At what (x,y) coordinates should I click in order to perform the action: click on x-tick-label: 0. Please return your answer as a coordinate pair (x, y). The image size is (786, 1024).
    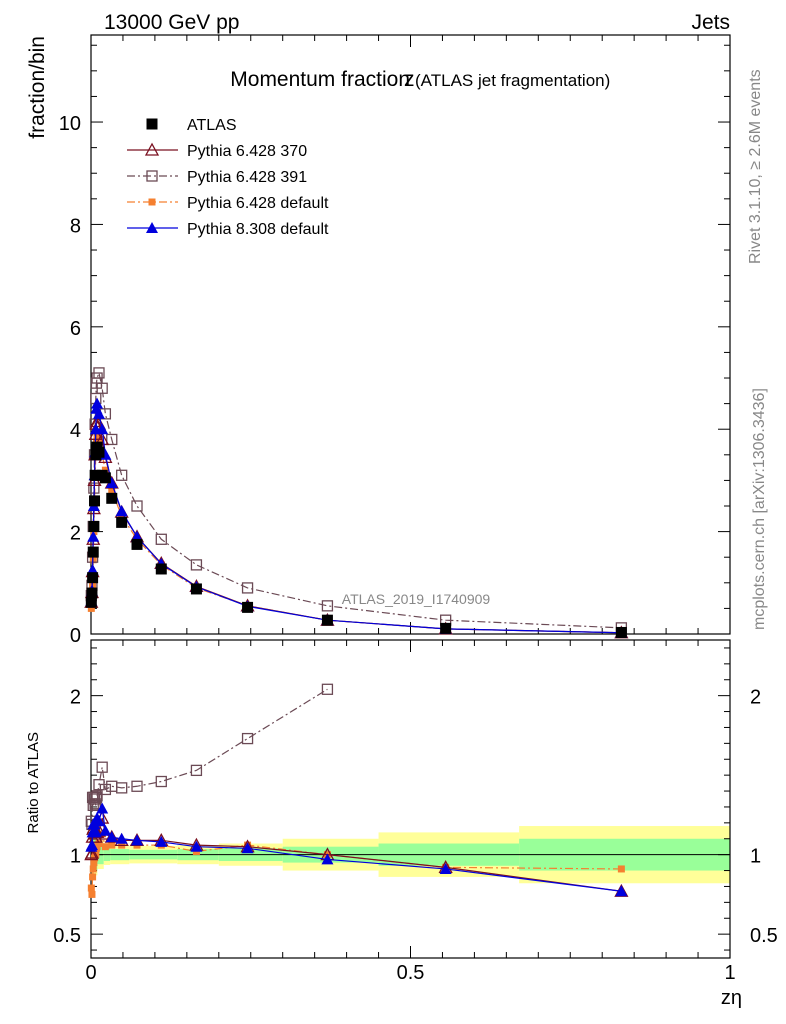
    Looking at the image, I should click on (90, 973).